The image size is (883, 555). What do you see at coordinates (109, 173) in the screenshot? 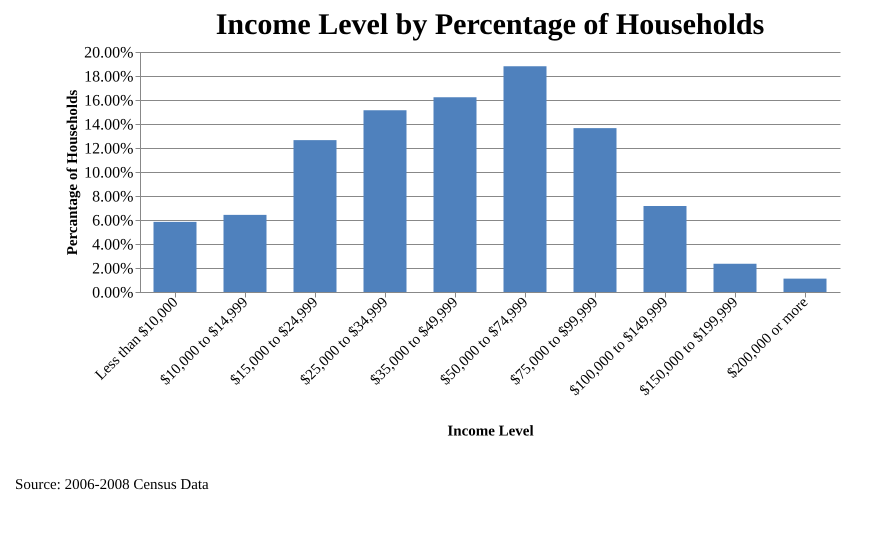
I see `y-tick-label: 10.00%` at bounding box center [109, 173].